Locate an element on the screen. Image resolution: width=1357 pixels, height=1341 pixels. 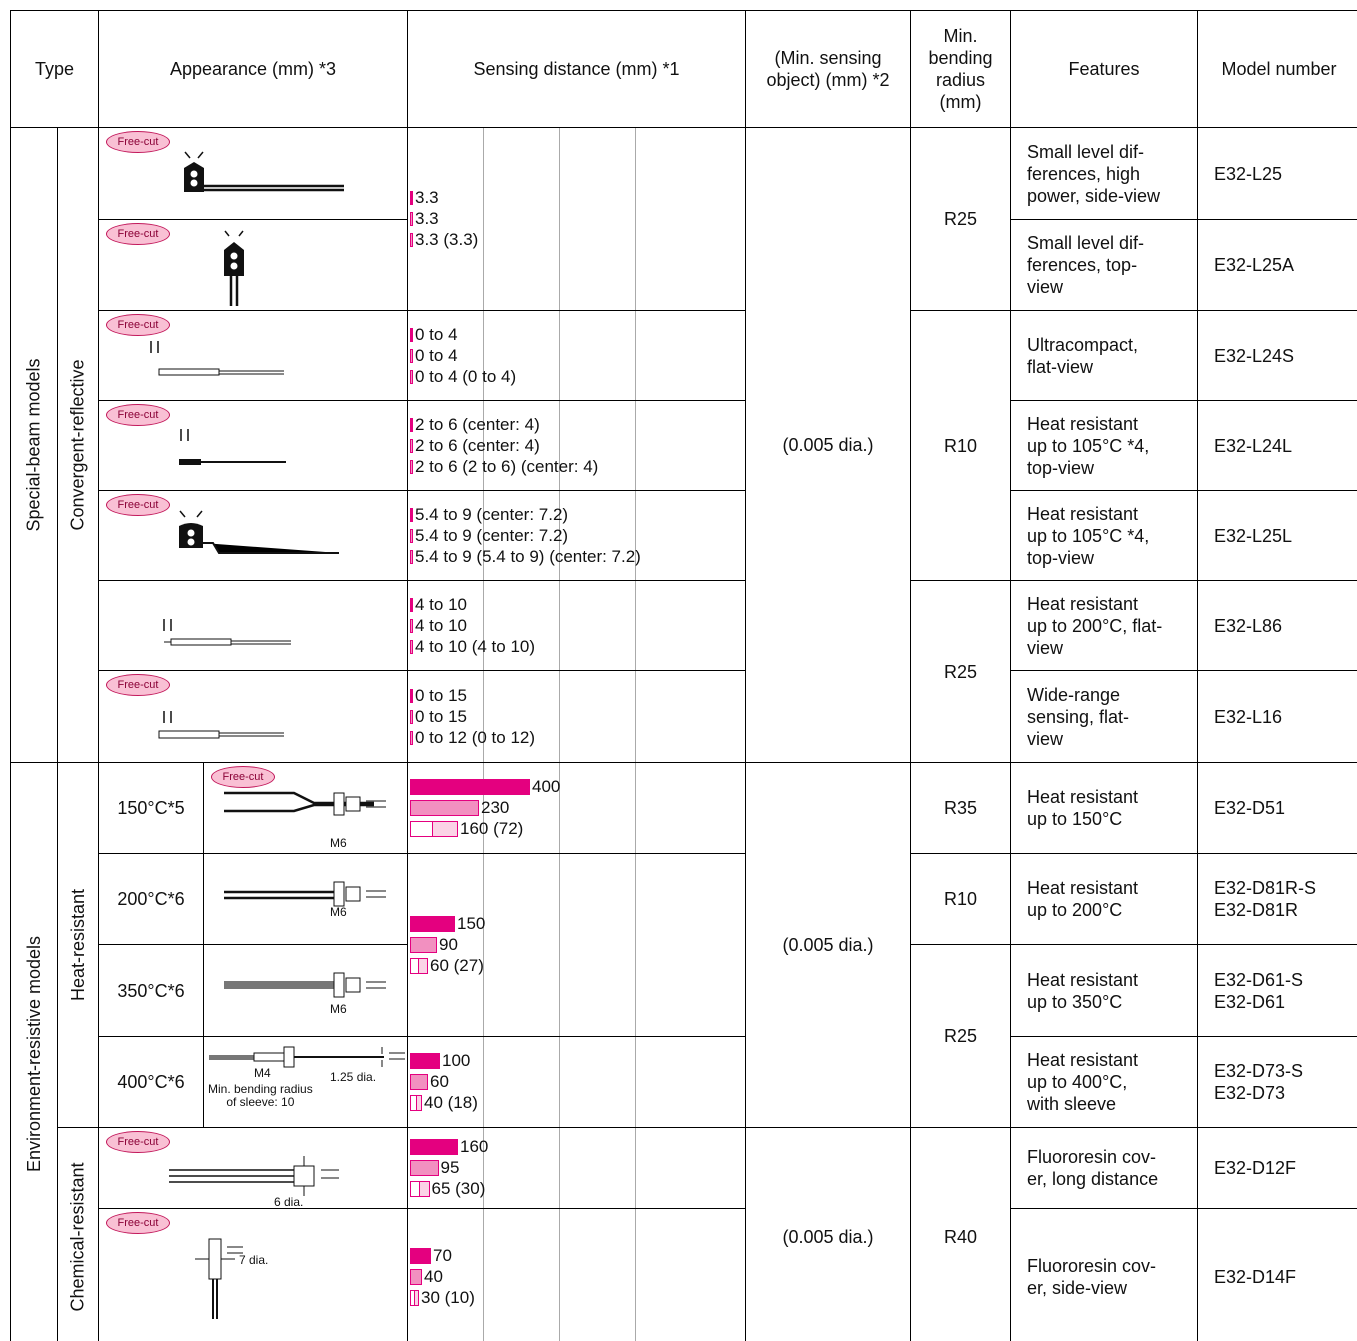
appearance-cell: M6 is located at coordinates (305, 899).